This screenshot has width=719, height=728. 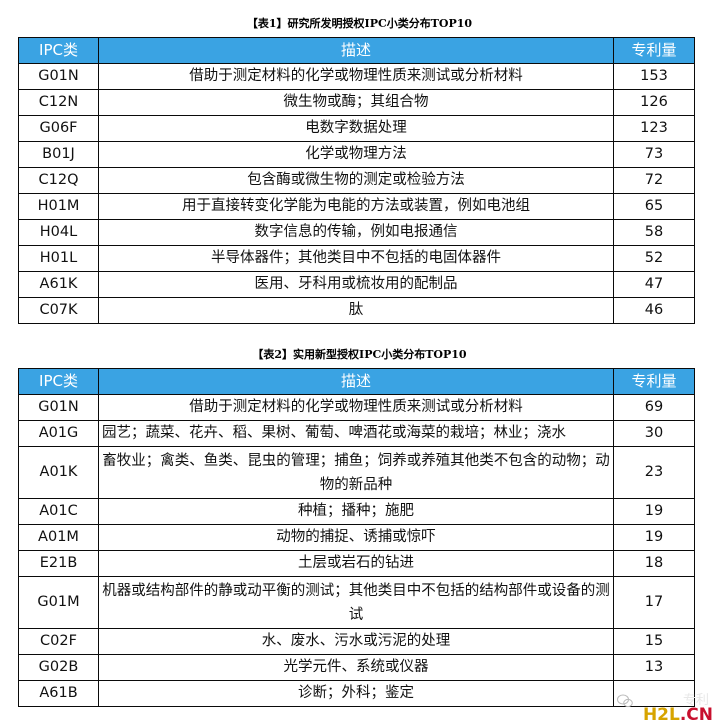 I want to click on description-cell: 医用、牙科用或梳妆用的配制品, so click(x=356, y=284).